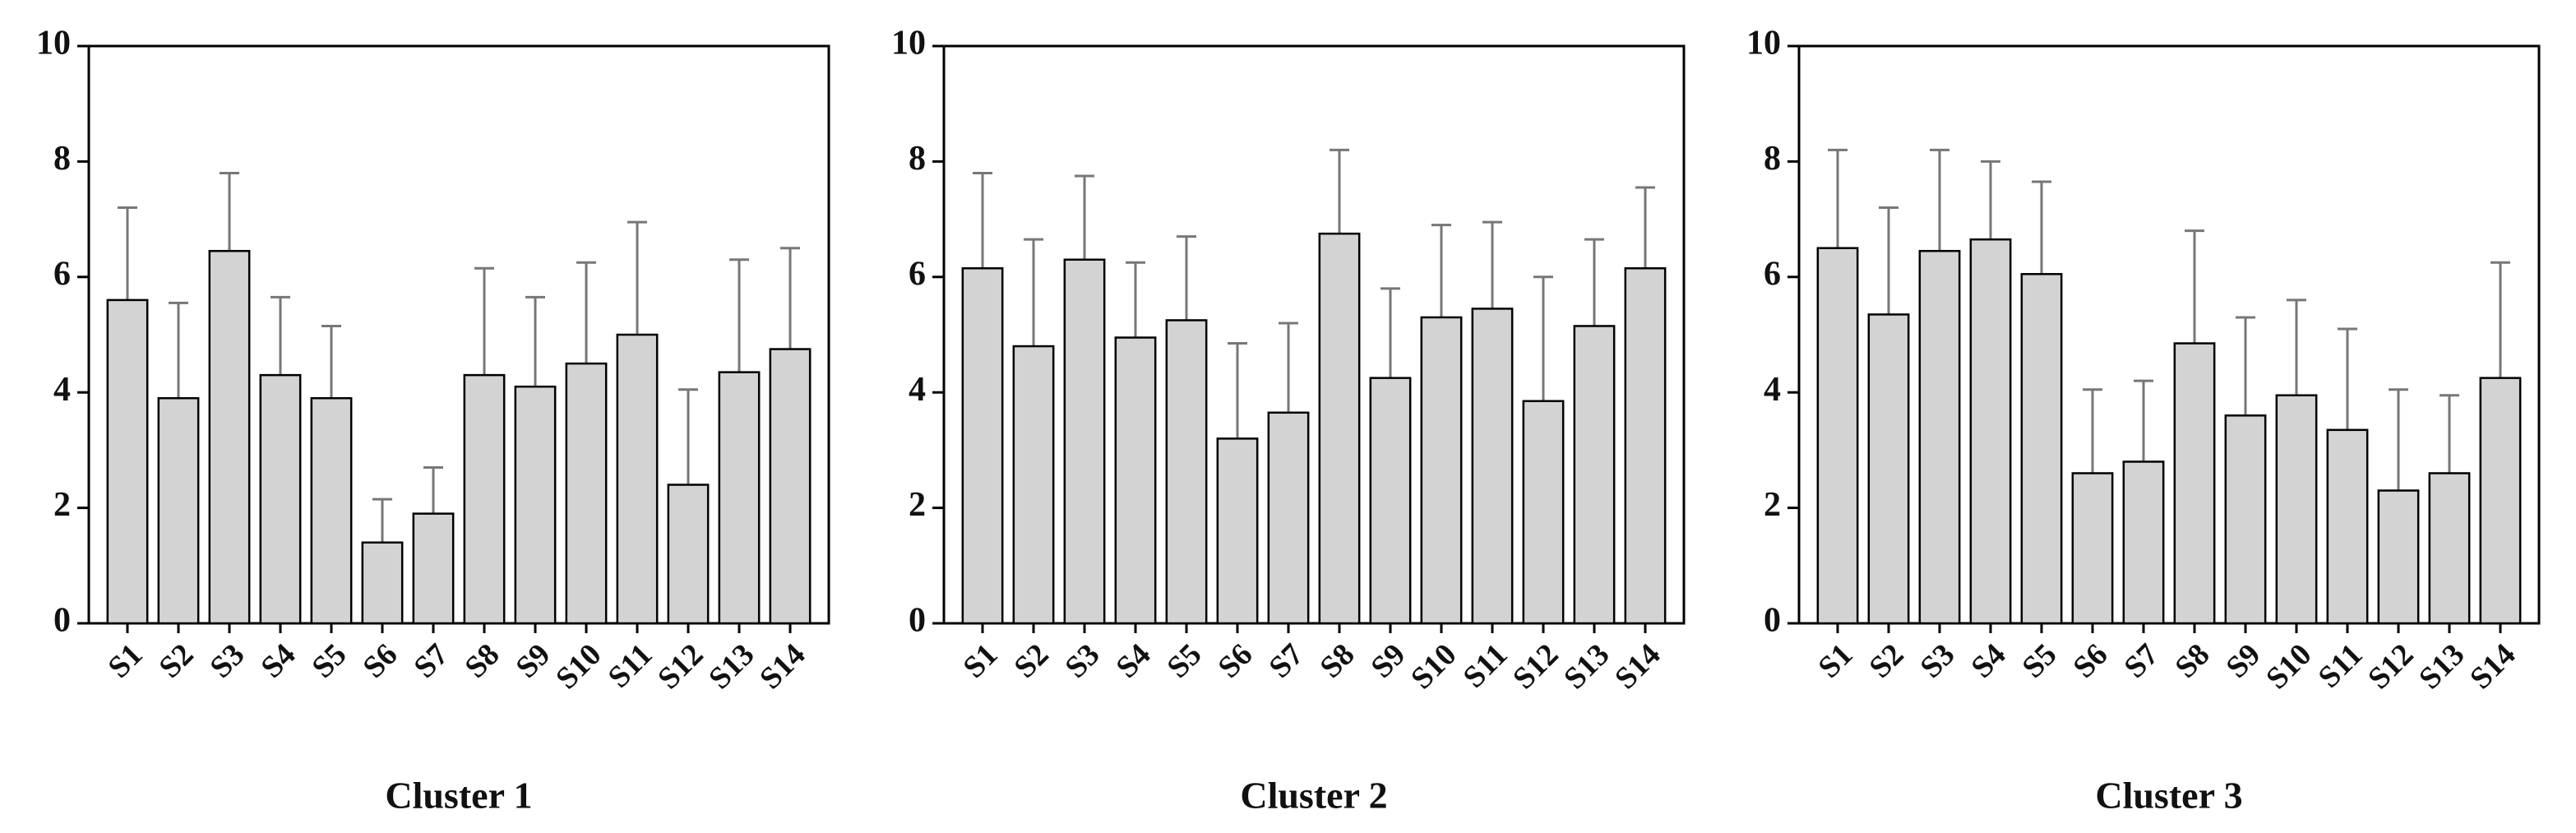  I want to click on chart-title: Cluster 3, so click(2168, 796).